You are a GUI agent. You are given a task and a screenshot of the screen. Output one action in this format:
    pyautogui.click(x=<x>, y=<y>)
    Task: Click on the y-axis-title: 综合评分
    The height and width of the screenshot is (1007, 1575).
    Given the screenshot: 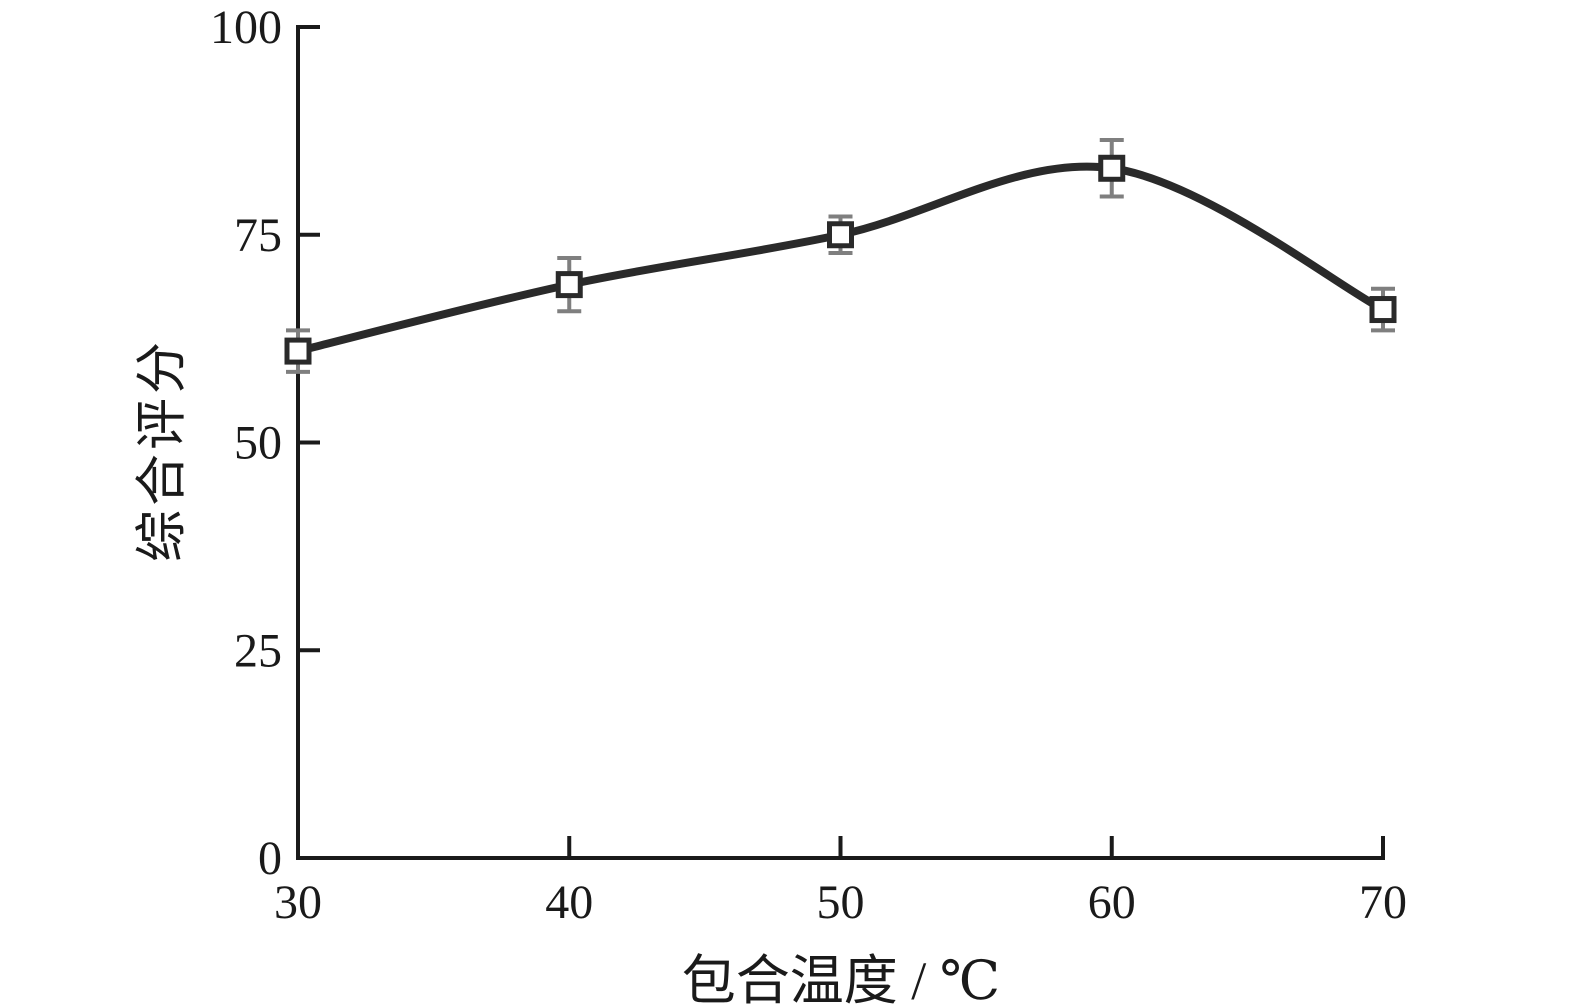 What is the action you would take?
    pyautogui.click(x=163, y=450)
    